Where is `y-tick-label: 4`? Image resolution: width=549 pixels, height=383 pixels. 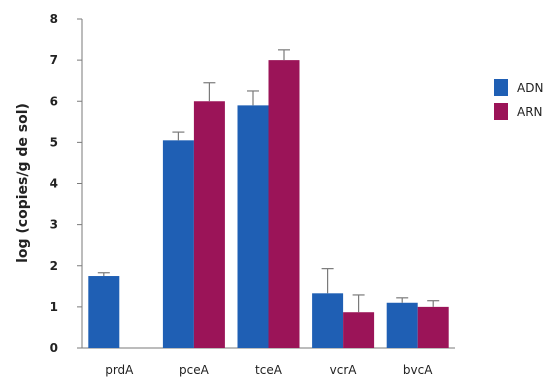
y-tick-label: 4 is located at coordinates (54, 184).